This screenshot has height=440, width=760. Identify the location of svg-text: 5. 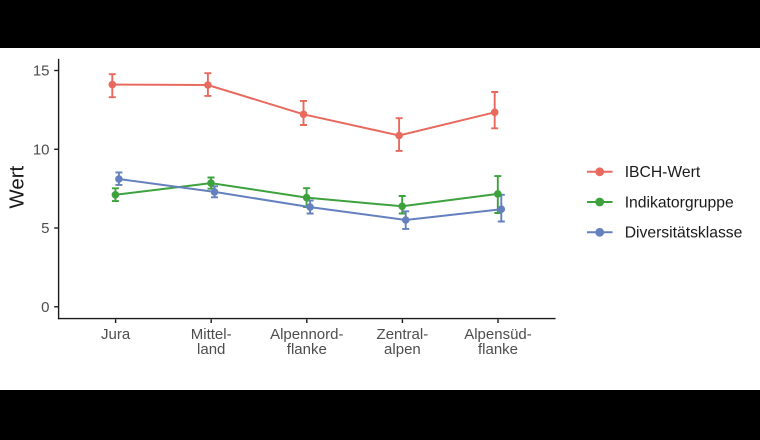
(45, 228).